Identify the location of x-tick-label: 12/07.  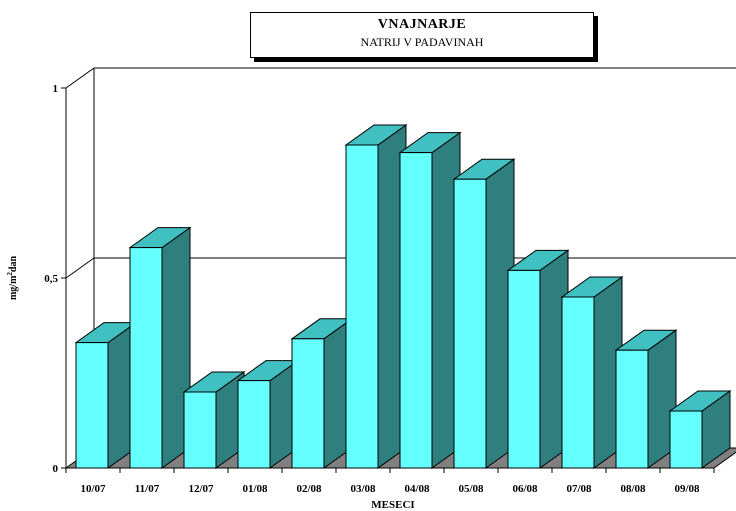
(201, 489).